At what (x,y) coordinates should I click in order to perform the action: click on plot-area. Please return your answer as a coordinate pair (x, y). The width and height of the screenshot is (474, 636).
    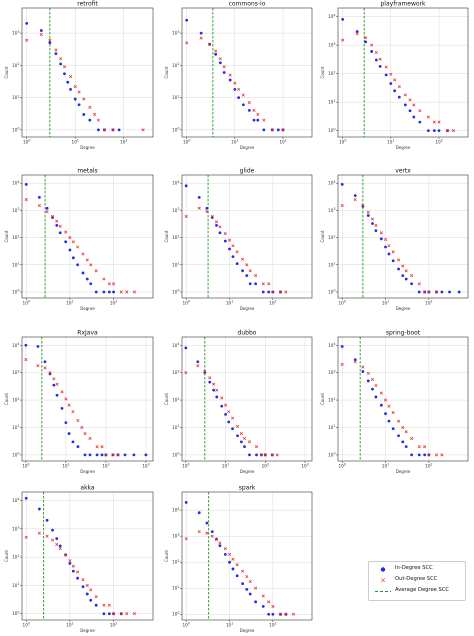
    Looking at the image, I should click on (247, 556).